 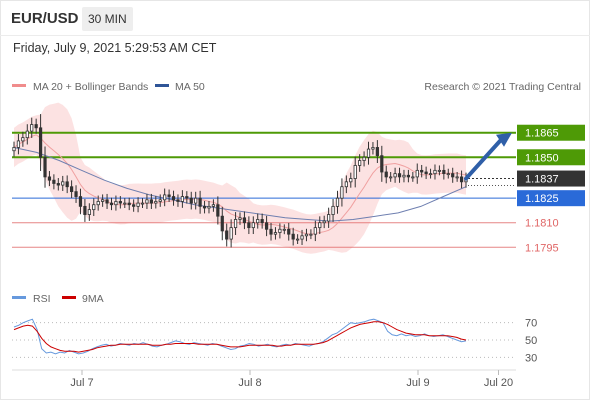 What do you see at coordinates (484, 158) in the screenshot?
I see `forecast-arrow-shaft` at bounding box center [484, 158].